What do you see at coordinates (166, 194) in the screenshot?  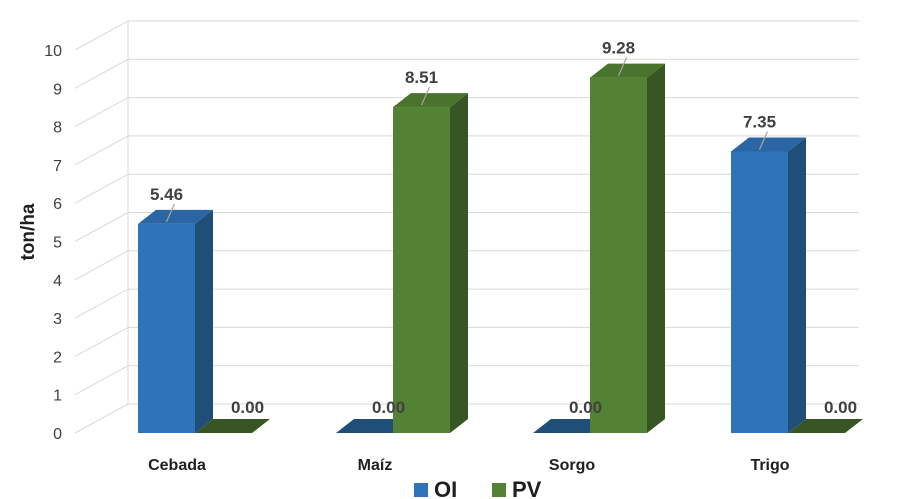 I see `data-label: 5.46` at bounding box center [166, 194].